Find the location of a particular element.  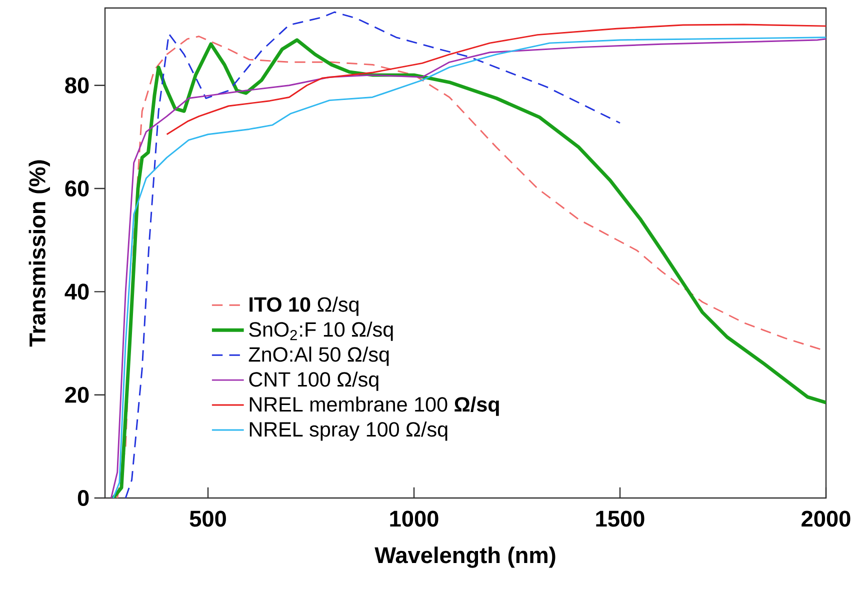

y-axis-title: Transmission (%) is located at coordinates (39, 253).